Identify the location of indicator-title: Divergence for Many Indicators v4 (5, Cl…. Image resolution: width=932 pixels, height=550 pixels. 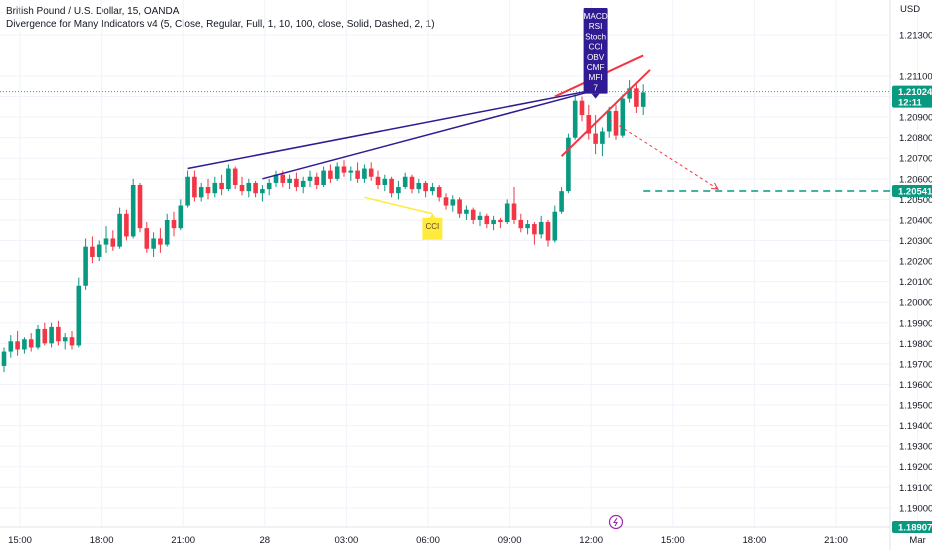
(220, 24).